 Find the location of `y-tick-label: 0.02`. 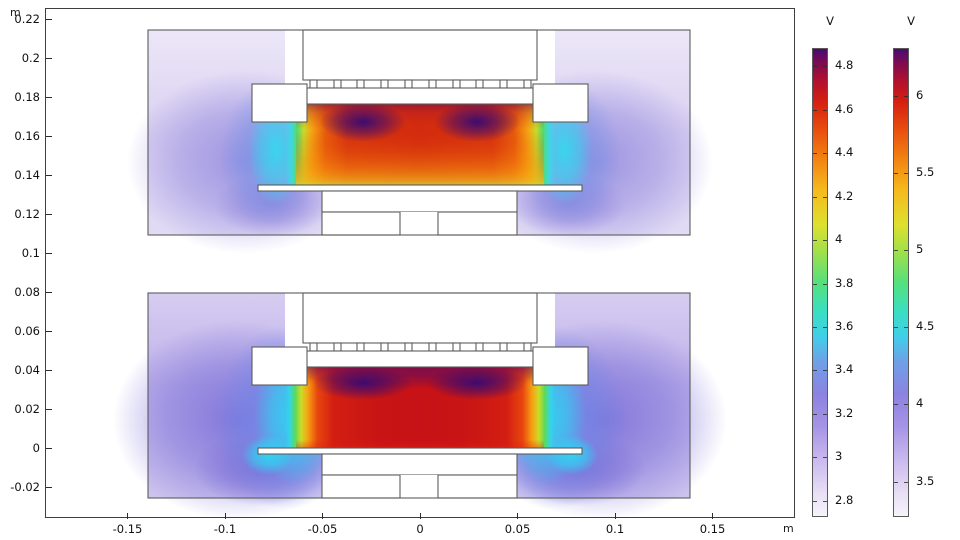

y-tick-label: 0.02 is located at coordinates (27, 409).